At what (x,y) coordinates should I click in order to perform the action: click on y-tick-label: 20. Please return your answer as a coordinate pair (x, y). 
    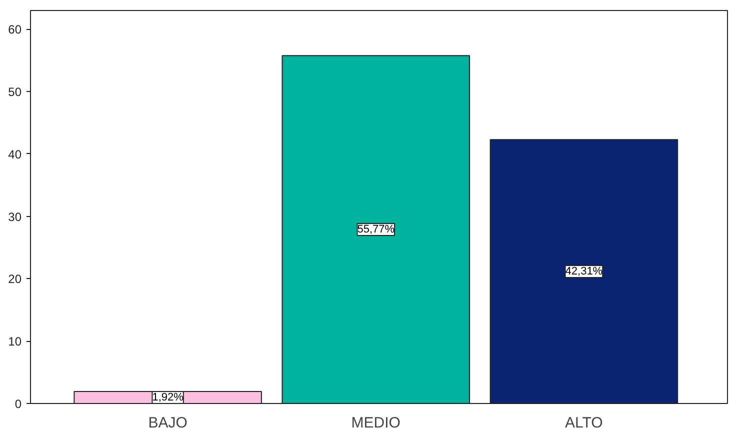
    Looking at the image, I should click on (15, 279).